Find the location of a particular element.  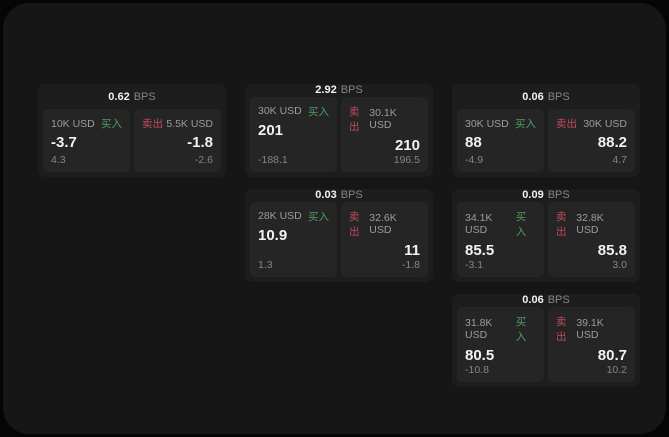

buy-amount: 10K USD is located at coordinates (73, 123).